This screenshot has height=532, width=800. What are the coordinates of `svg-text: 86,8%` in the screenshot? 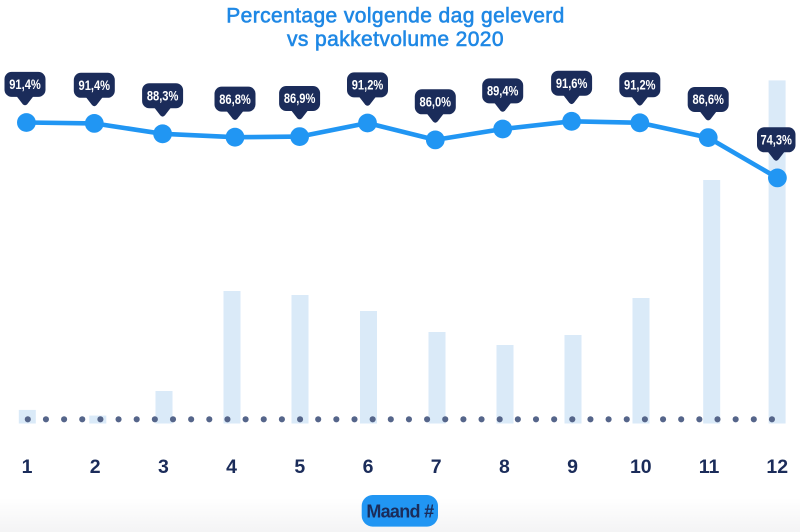 It's located at (235, 99).